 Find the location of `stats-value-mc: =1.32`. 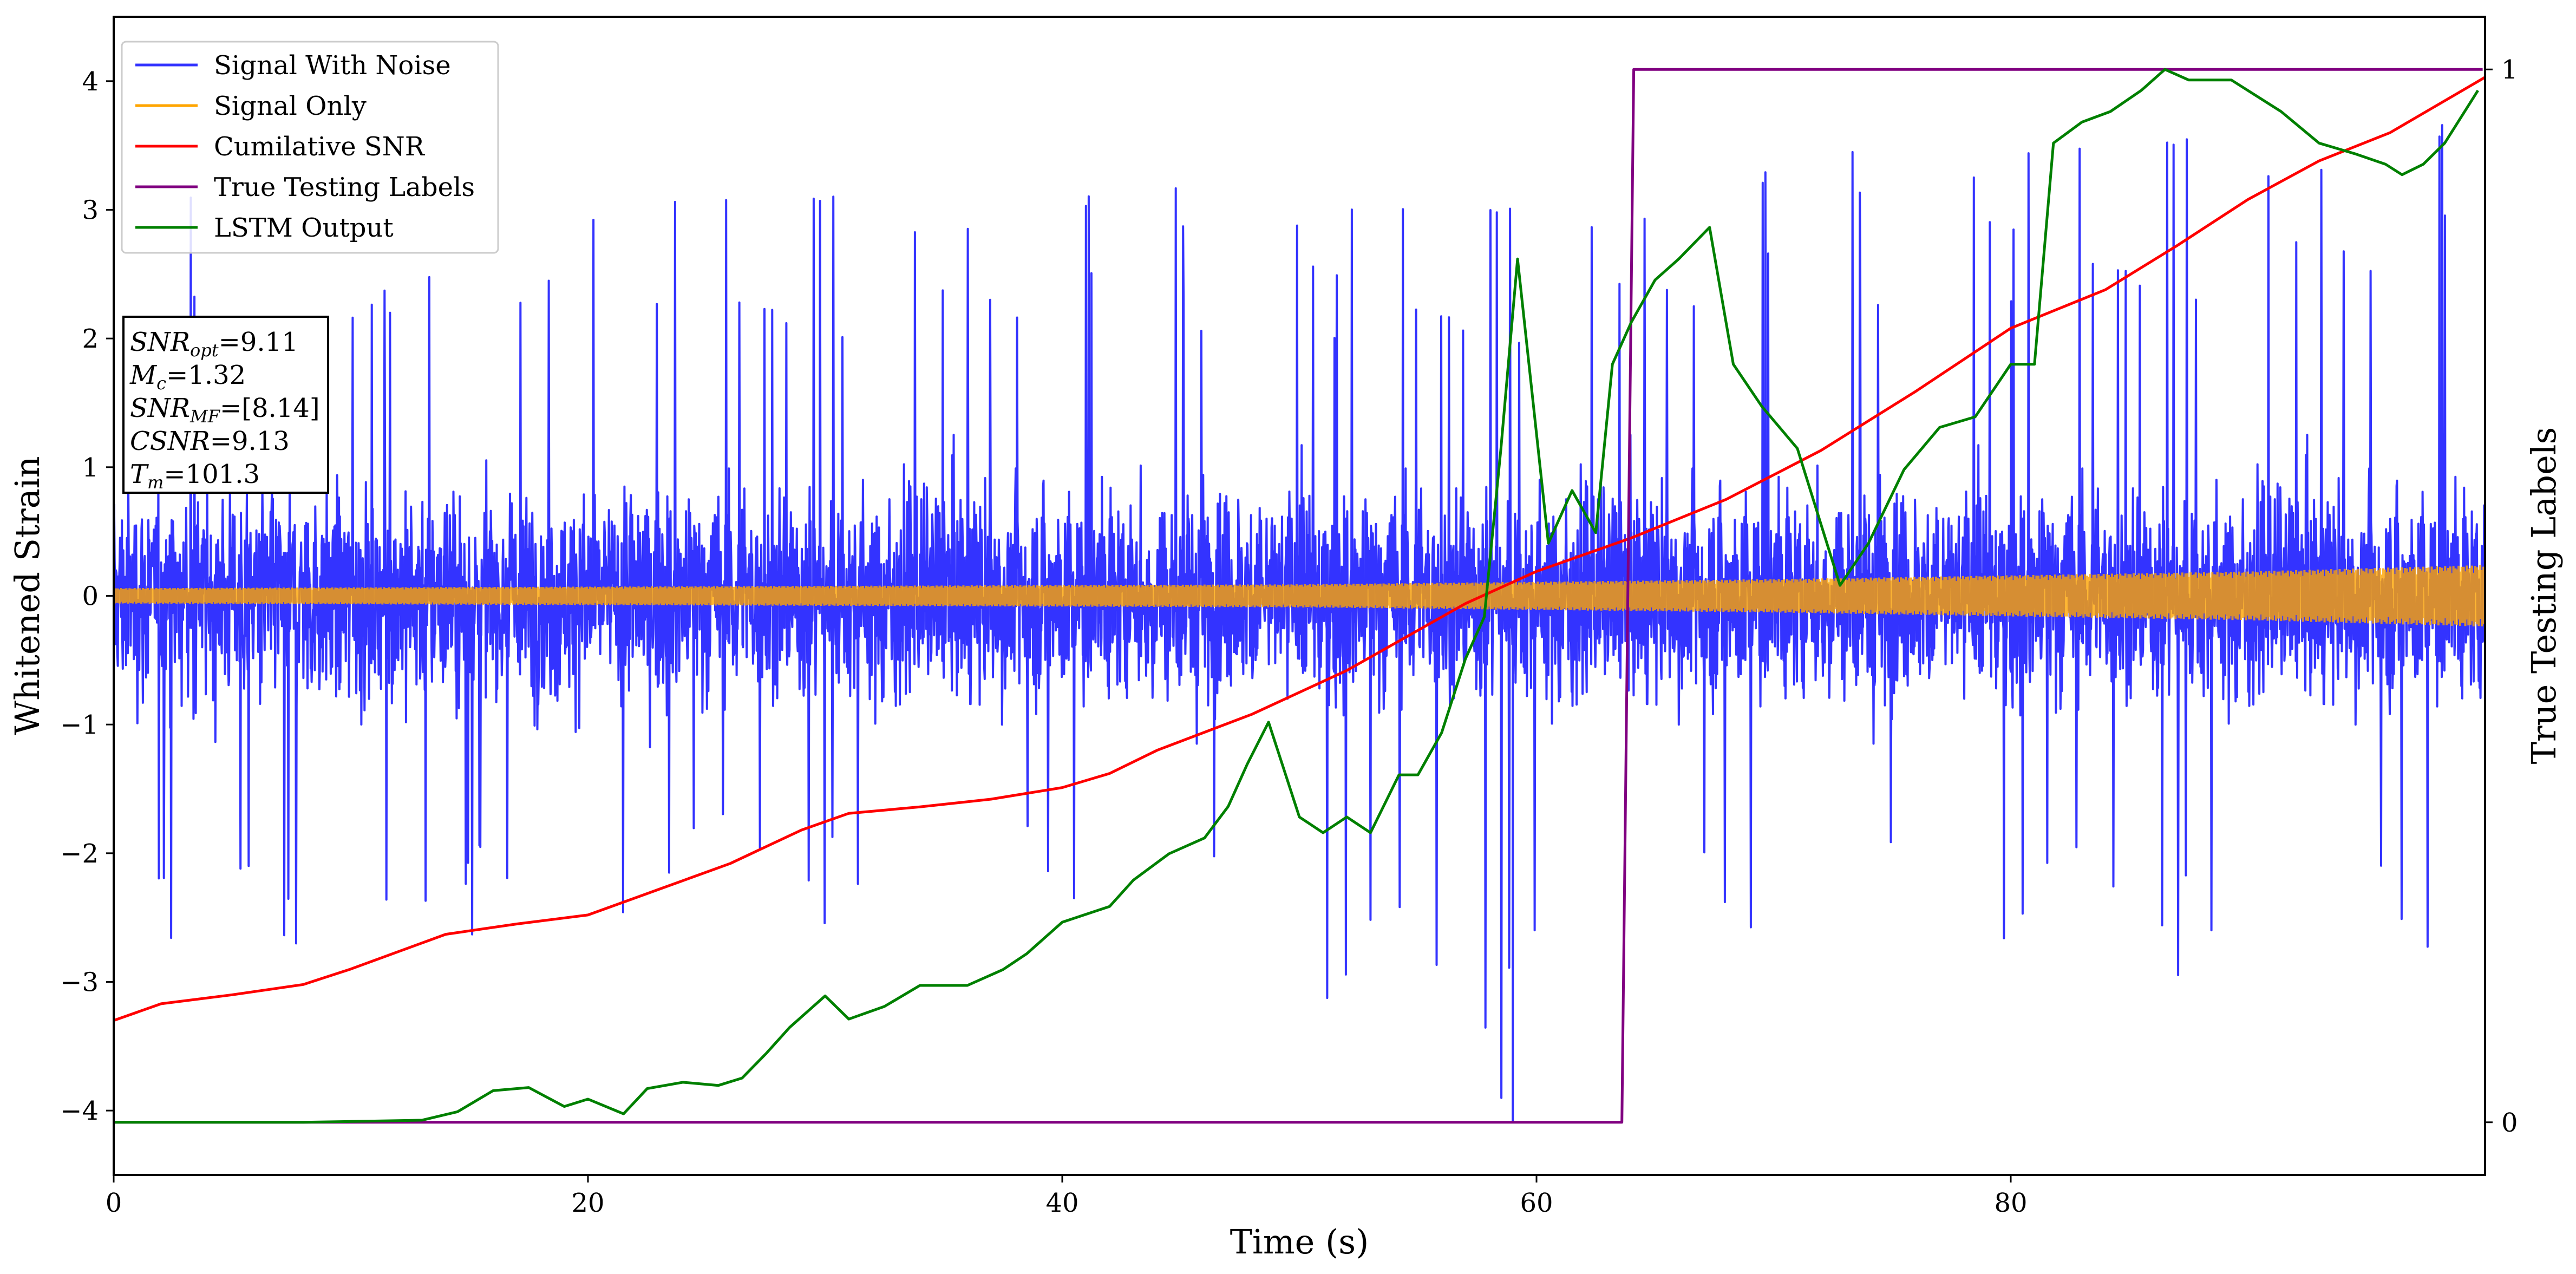

stats-value-mc: =1.32 is located at coordinates (206, 375).